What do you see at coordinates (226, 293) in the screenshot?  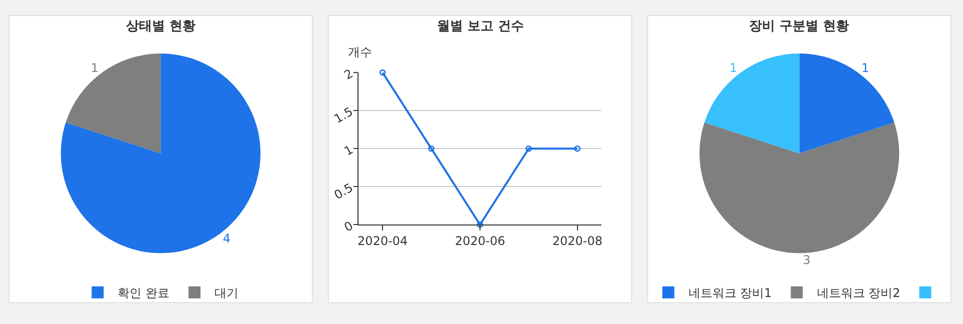 I see `legend-label: 대기` at bounding box center [226, 293].